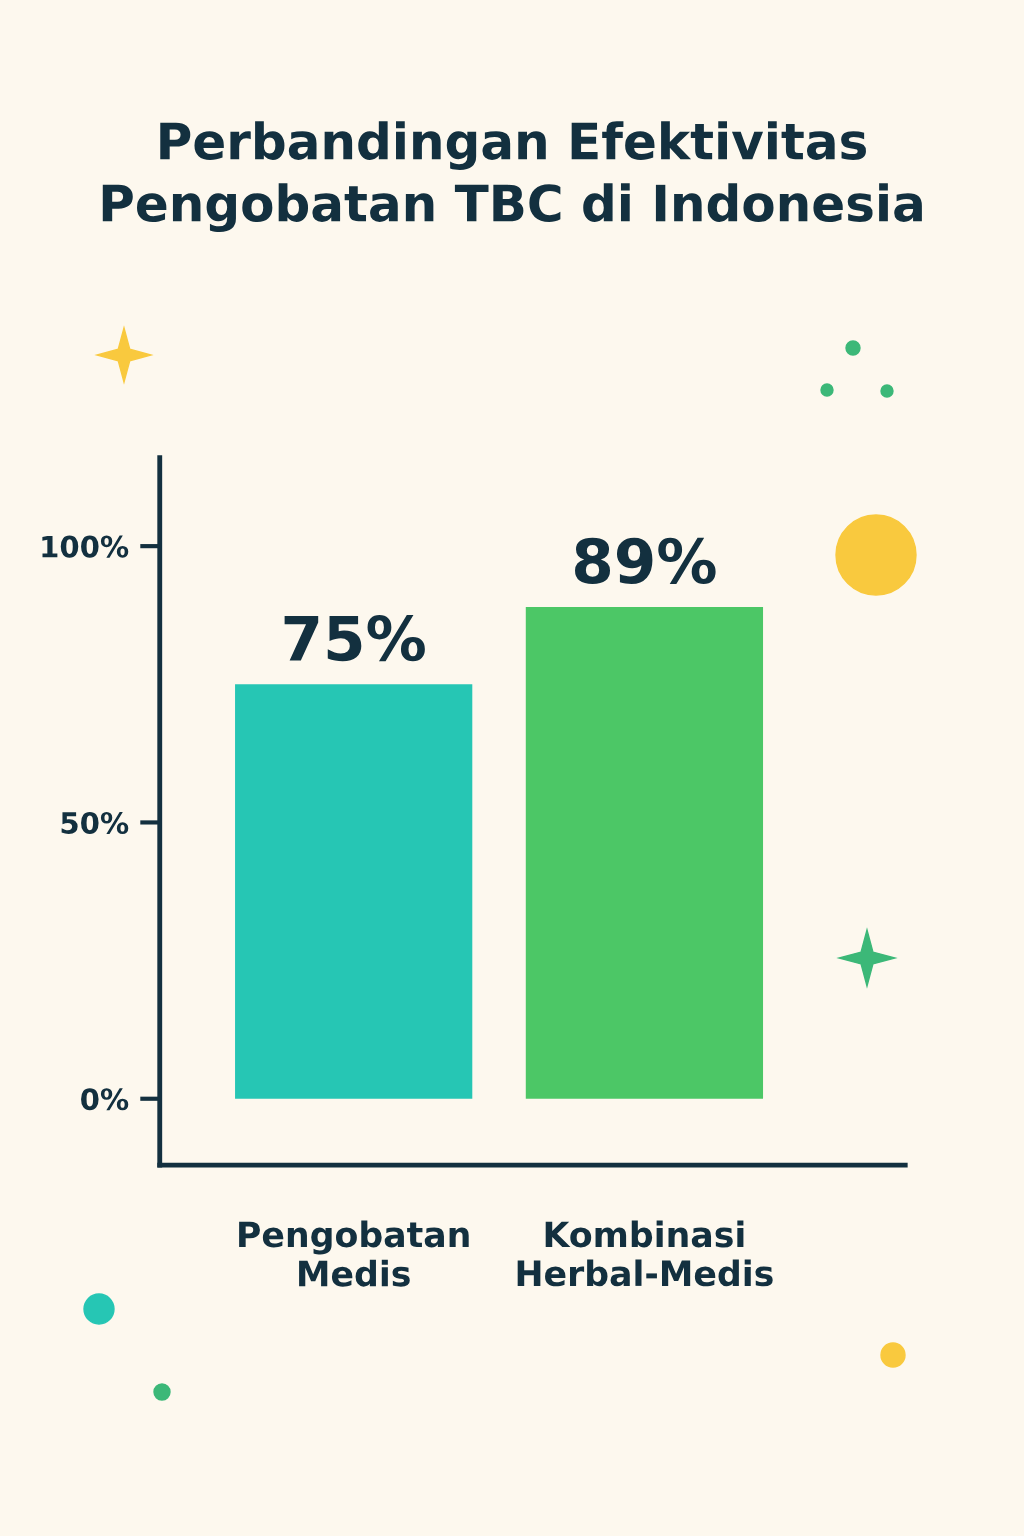 This screenshot has height=1536, width=1024. Describe the element at coordinates (645, 1253) in the screenshot. I see `x-tick-label: Kombinasi Herbal-Medis` at that location.